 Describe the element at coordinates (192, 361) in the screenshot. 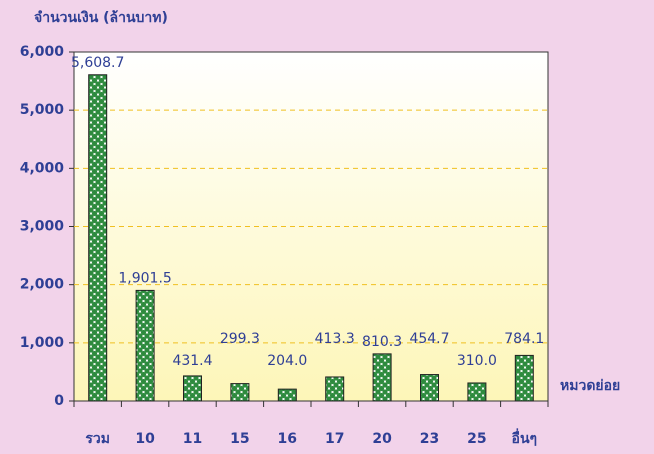

I see `value-label: 431.4` at that location.